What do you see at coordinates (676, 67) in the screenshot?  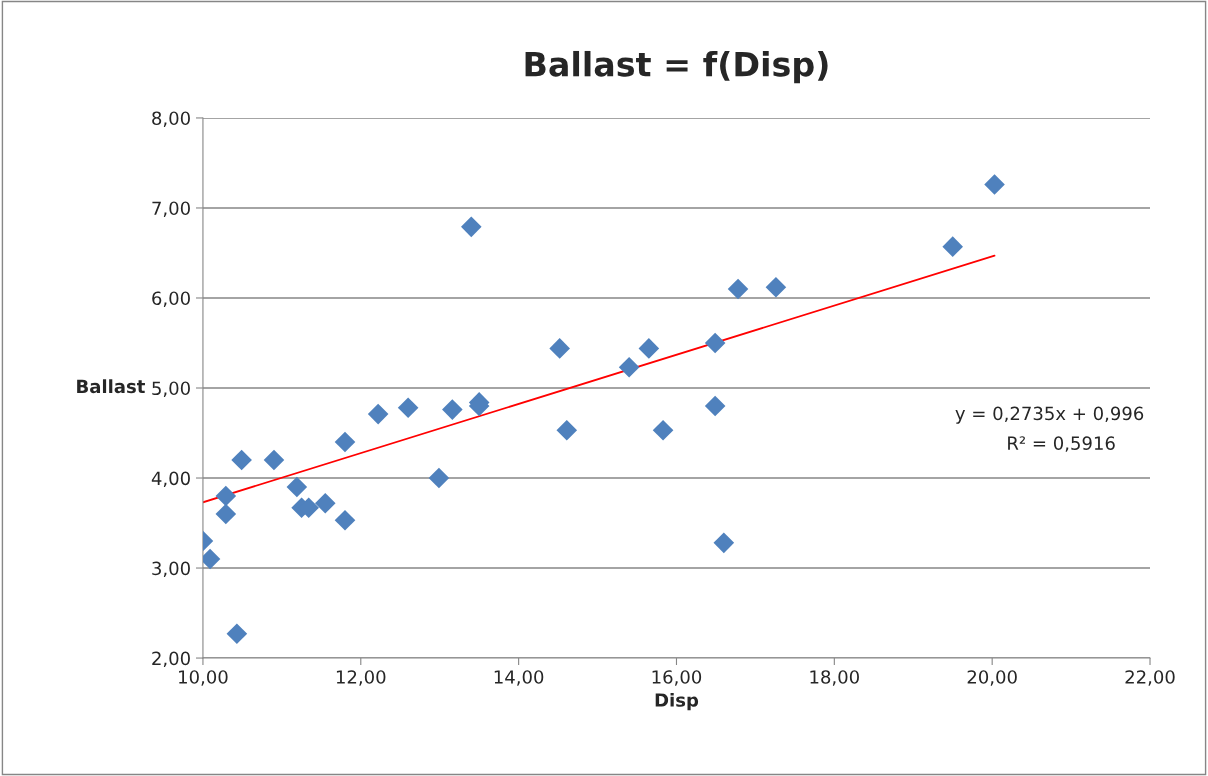 I see `chart-title: Ballast = f(Disp)` at bounding box center [676, 67].